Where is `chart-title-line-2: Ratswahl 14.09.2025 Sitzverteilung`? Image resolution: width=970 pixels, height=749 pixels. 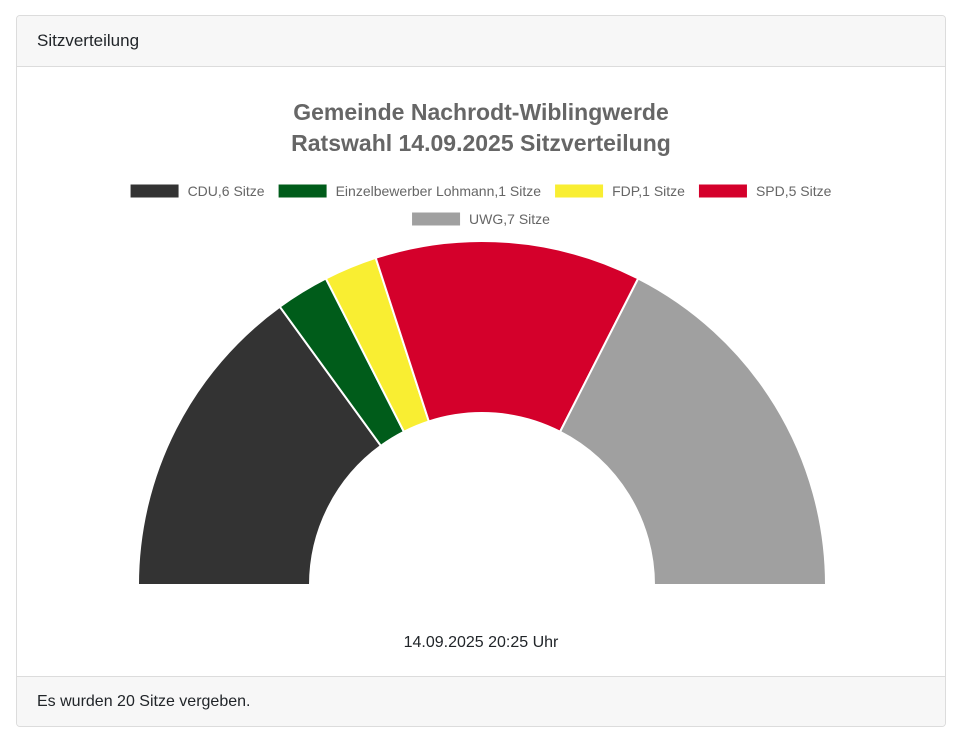
chart-title-line-2: Ratswahl 14.09.2025 Sitzverteilung is located at coordinates (481, 143).